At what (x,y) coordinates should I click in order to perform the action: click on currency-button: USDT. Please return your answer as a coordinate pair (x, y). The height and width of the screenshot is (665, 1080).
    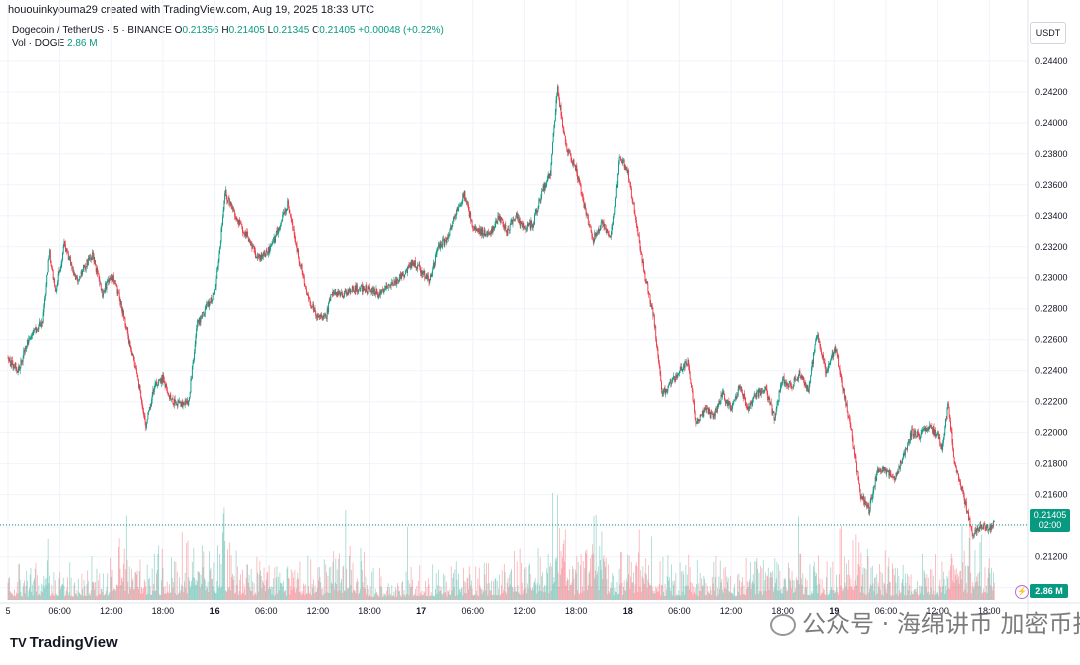
    Looking at the image, I should click on (1048, 33).